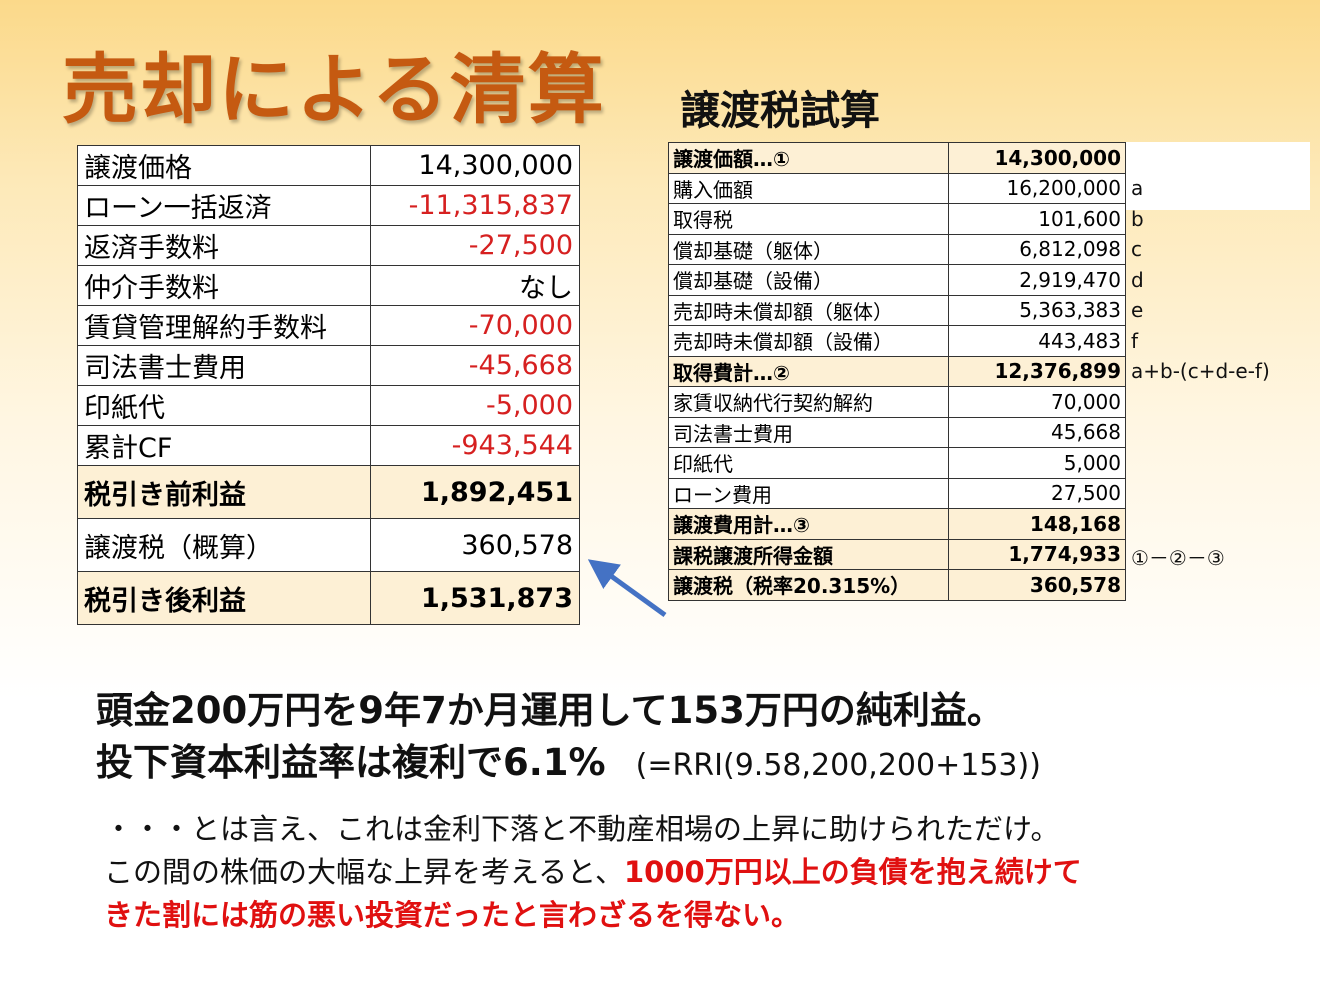 The width and height of the screenshot is (1320, 990). I want to click on comment-text: この間の株価の大幅な上昇を考えると、, so click(364, 872).